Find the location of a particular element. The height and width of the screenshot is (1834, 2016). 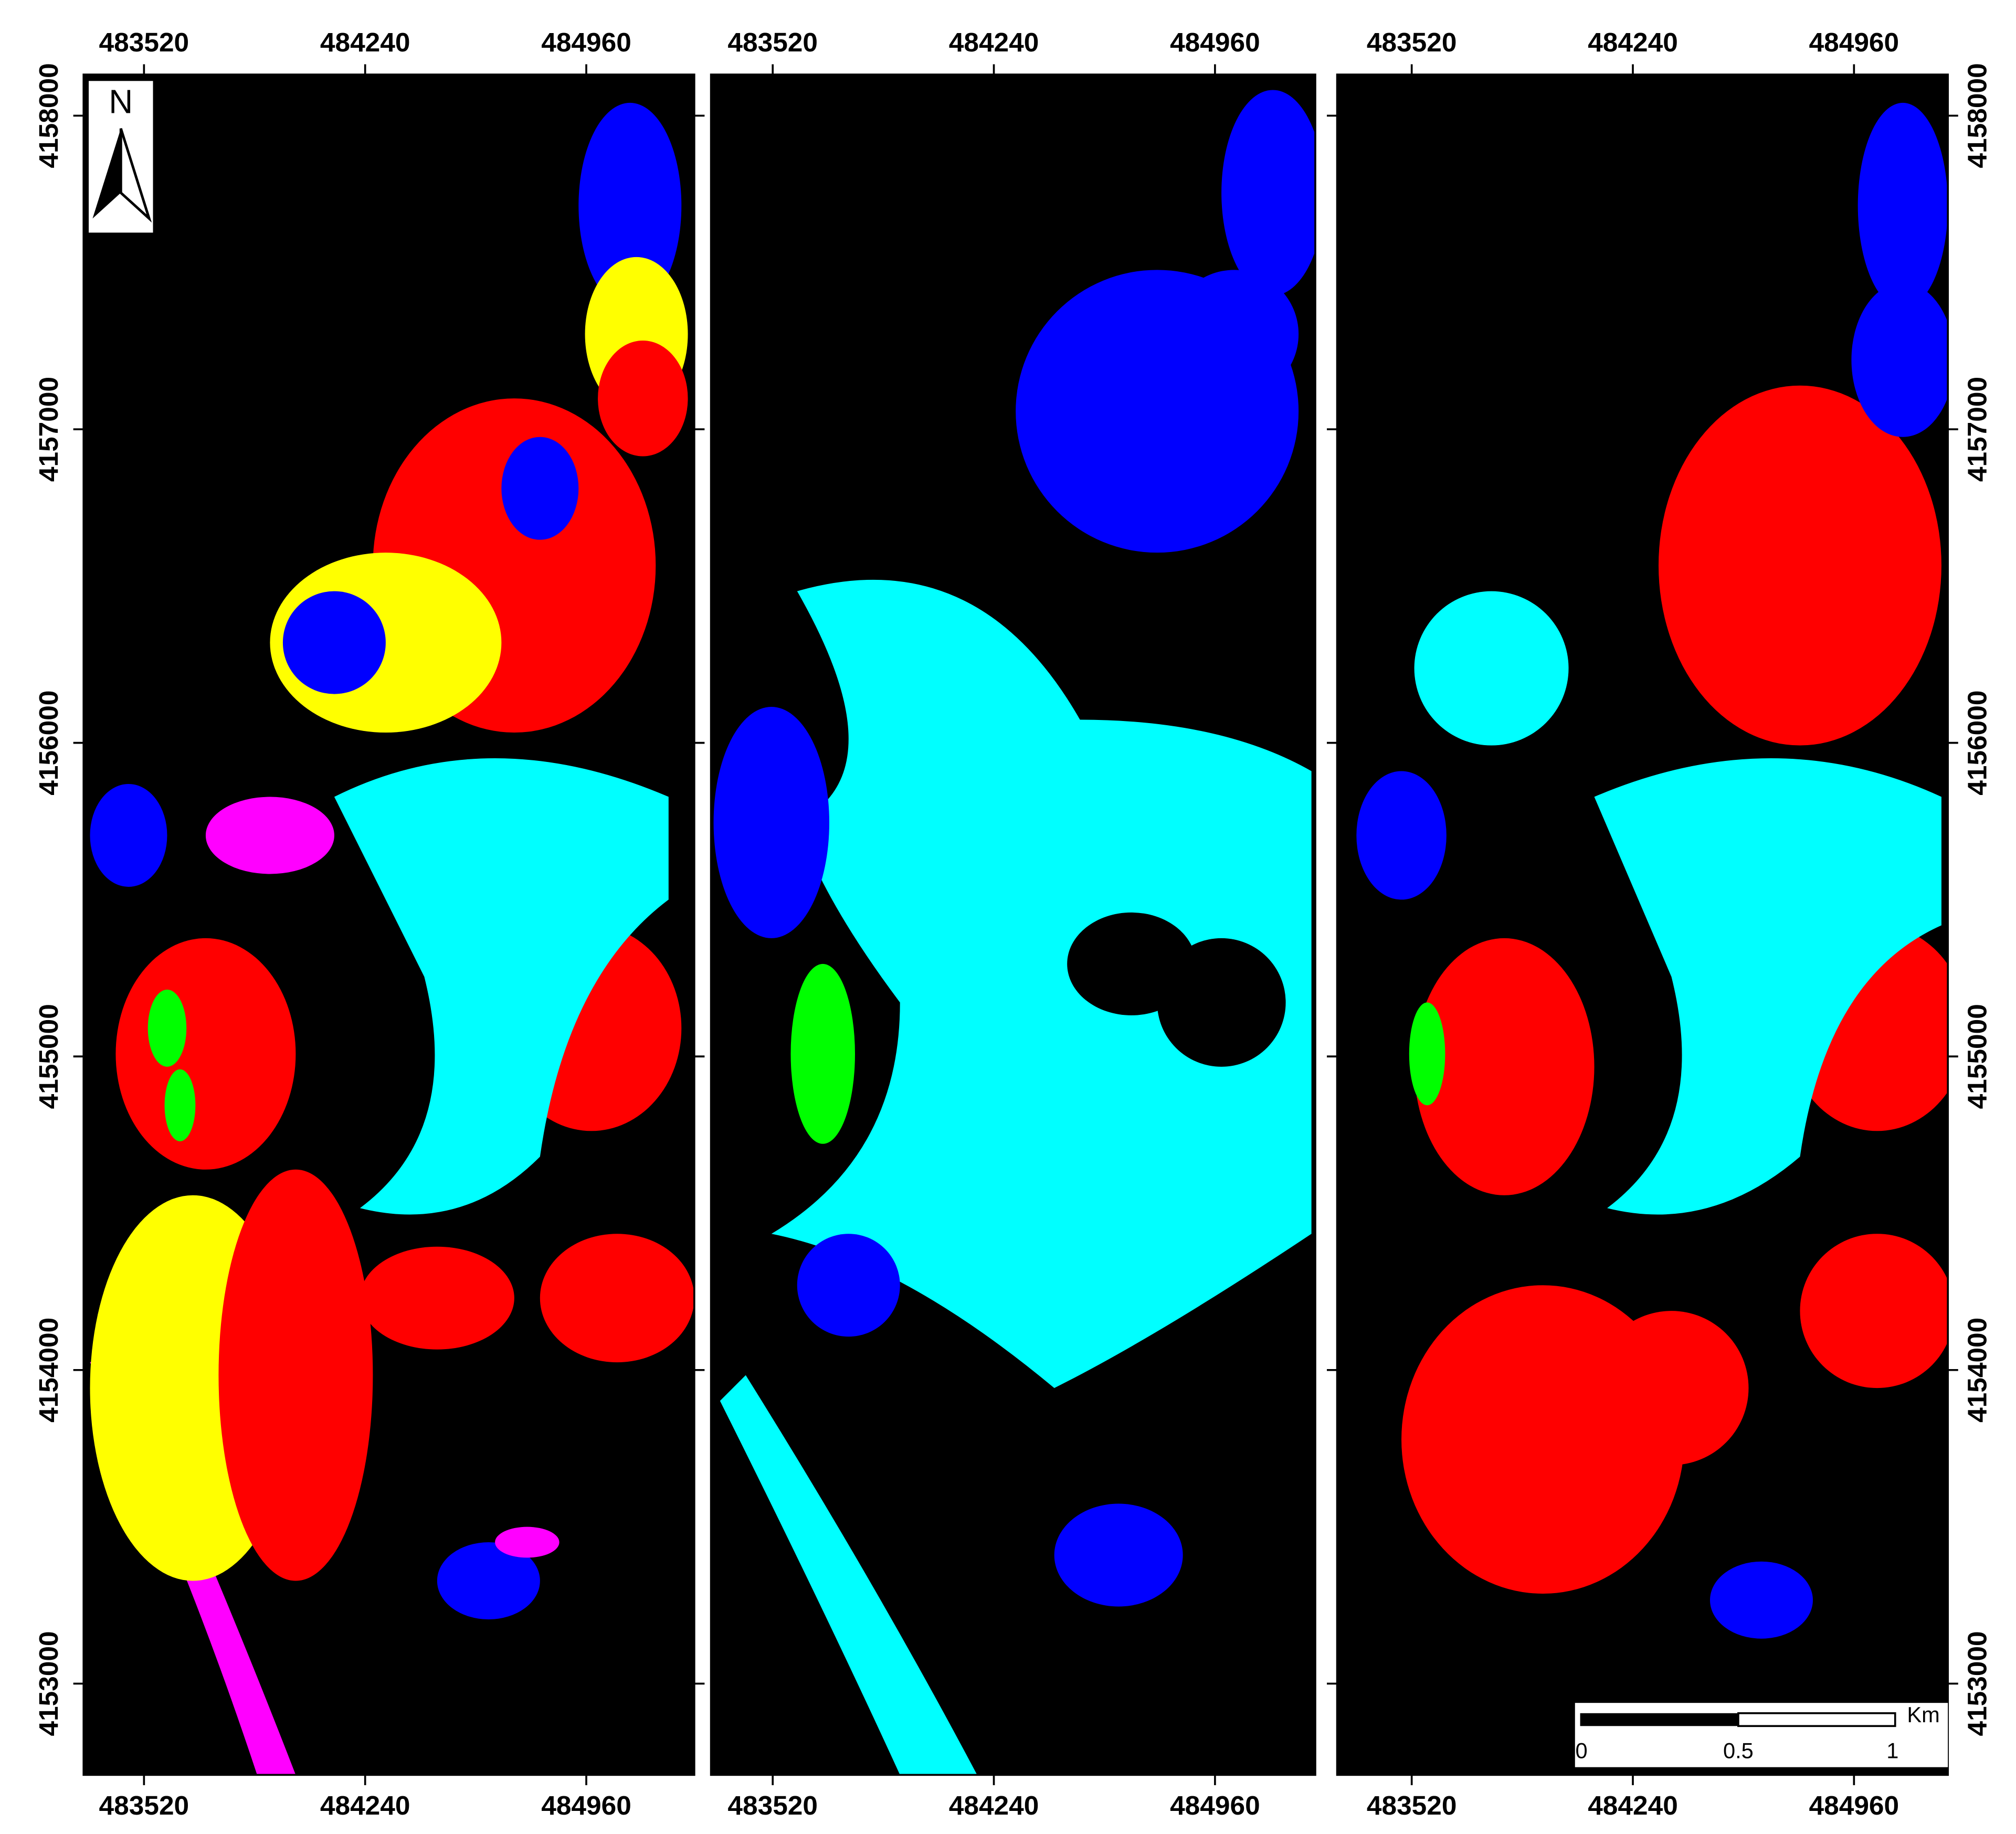

north-arrow: N is located at coordinates (121, 157).